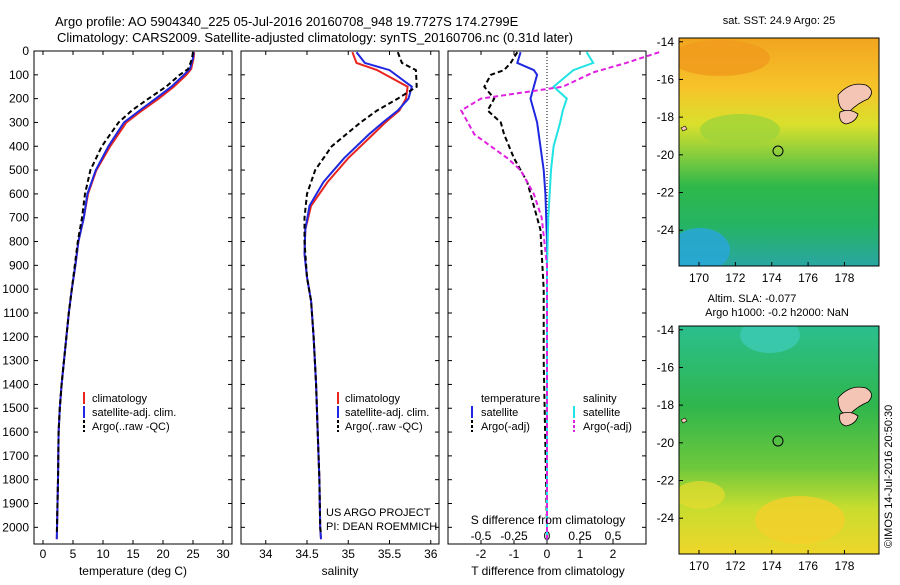 This screenshot has width=900, height=585. I want to click on series-line-temperature-argo-adj-, so click(515, 289).